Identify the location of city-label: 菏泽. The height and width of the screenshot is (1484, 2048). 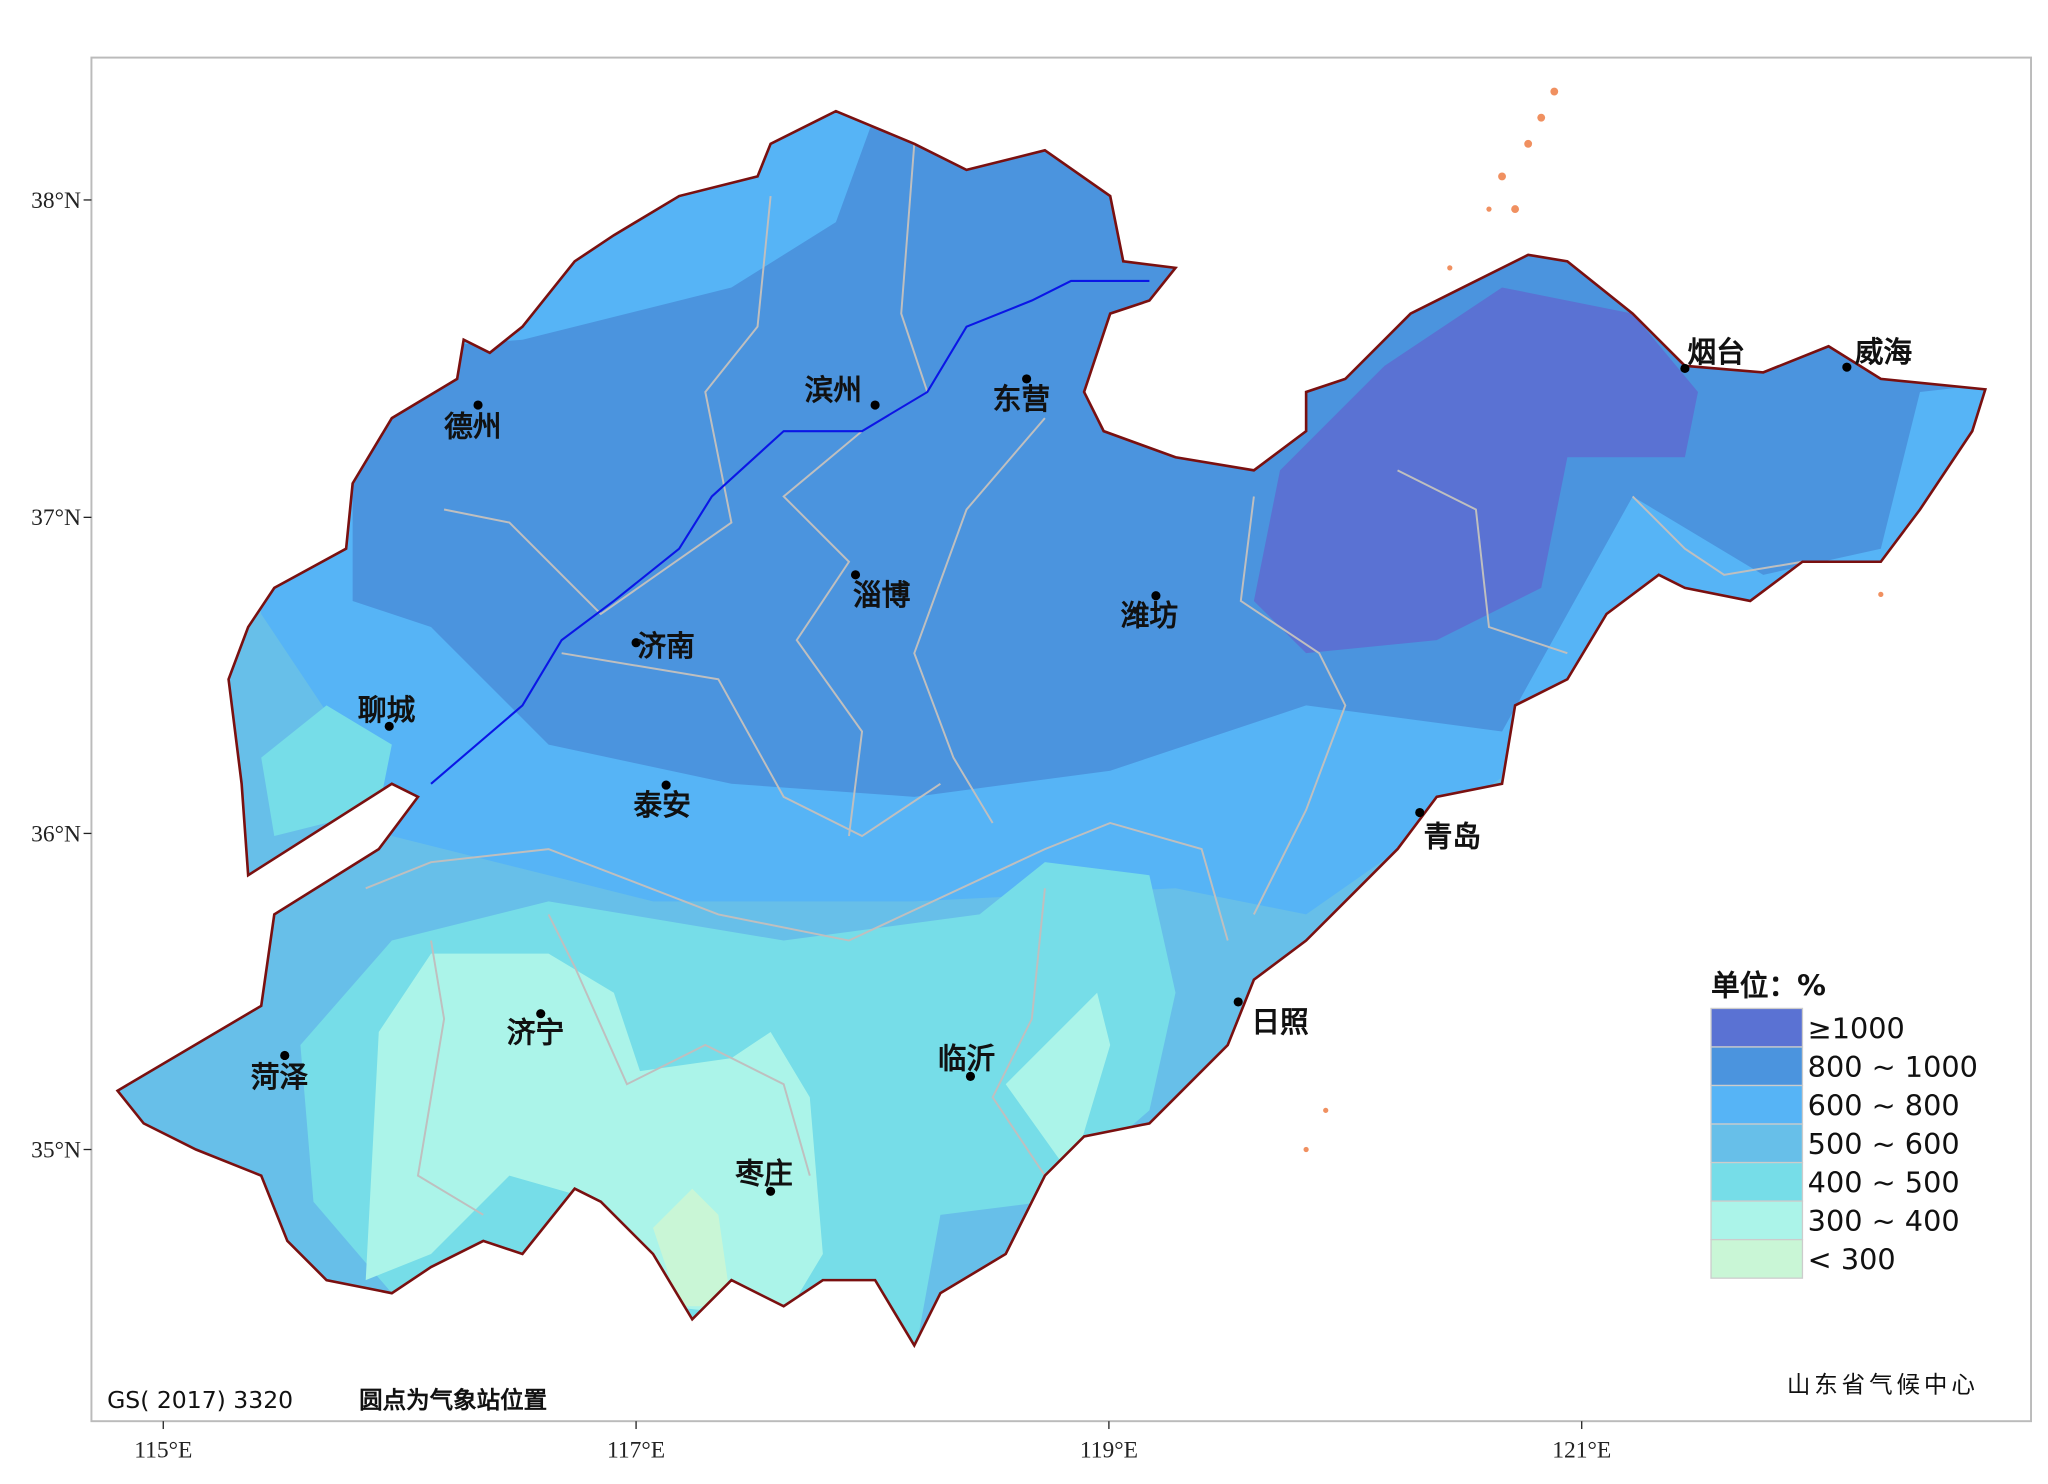
(280, 1077).